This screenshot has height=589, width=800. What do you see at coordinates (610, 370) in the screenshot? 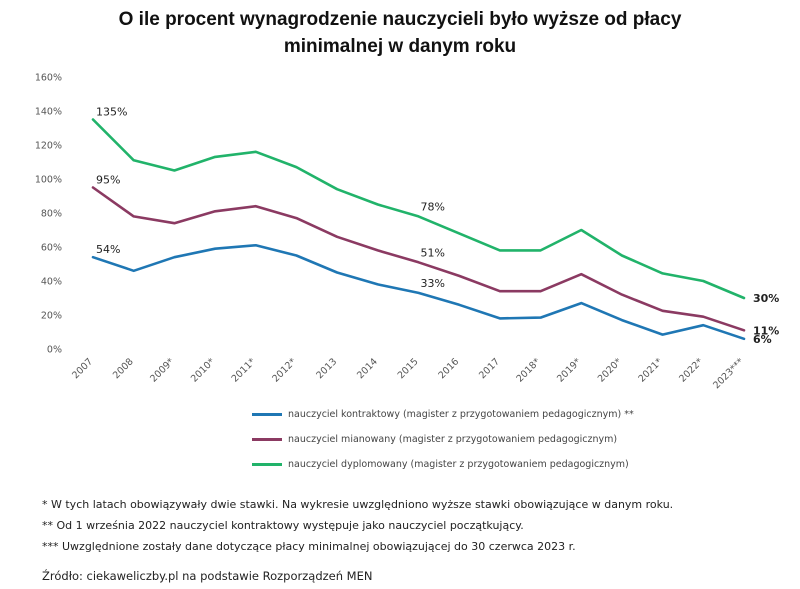
I see `x-tick-label: 2020*` at bounding box center [610, 370].